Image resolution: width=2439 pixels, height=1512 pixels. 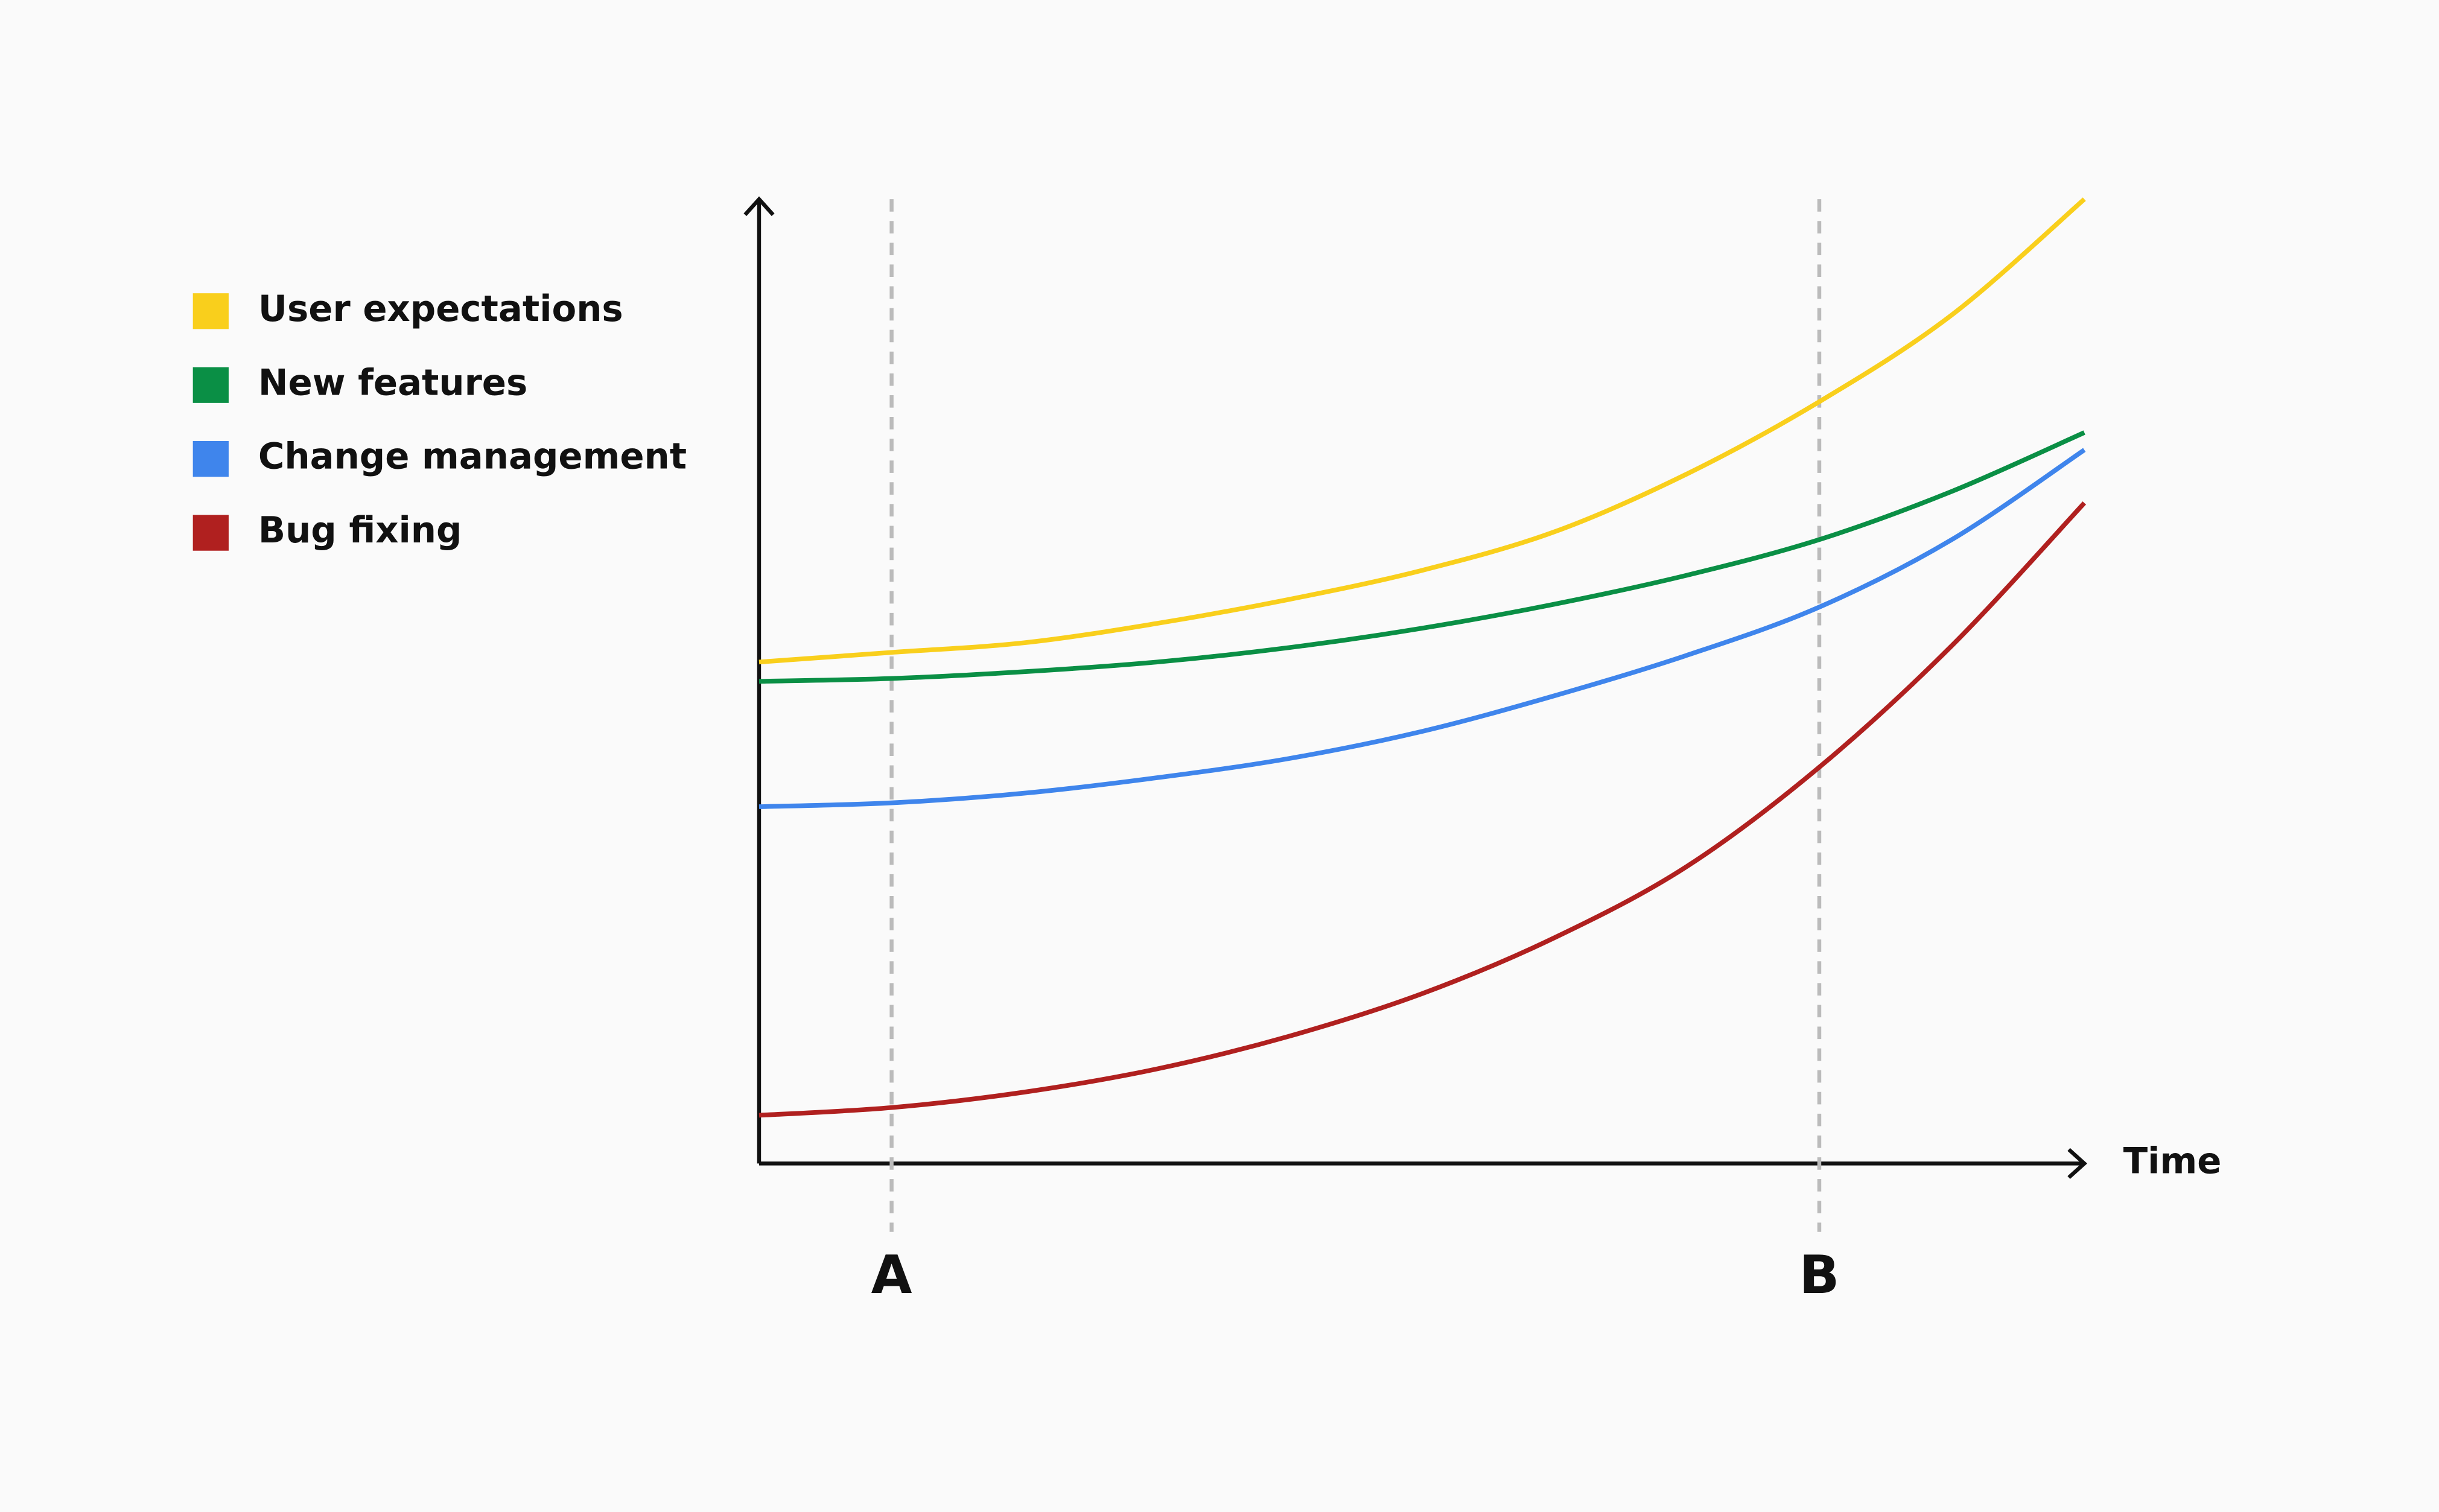 What do you see at coordinates (2077, 1163) in the screenshot?
I see `x-axis-arrow` at bounding box center [2077, 1163].